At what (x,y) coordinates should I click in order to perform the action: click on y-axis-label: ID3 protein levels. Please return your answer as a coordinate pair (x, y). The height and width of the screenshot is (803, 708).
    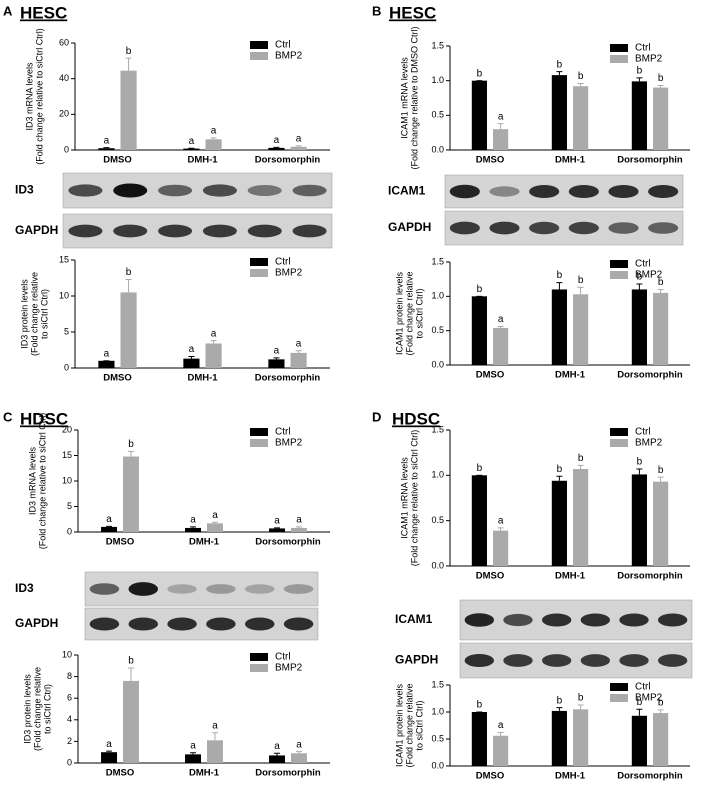
    Looking at the image, I should click on (27, 709).